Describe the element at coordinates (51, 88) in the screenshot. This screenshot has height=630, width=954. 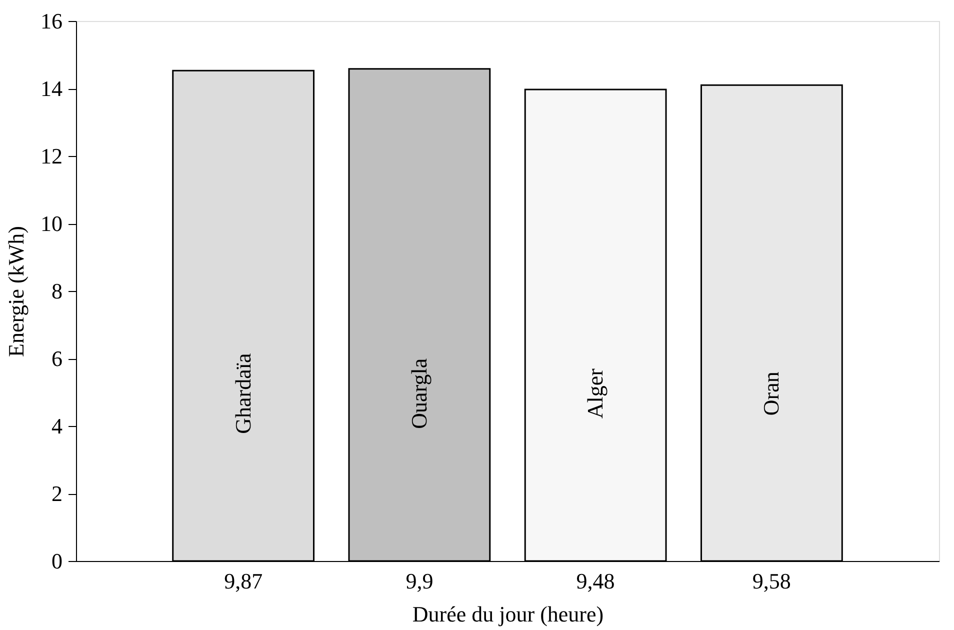
I see `y-tick-label: 14` at that location.